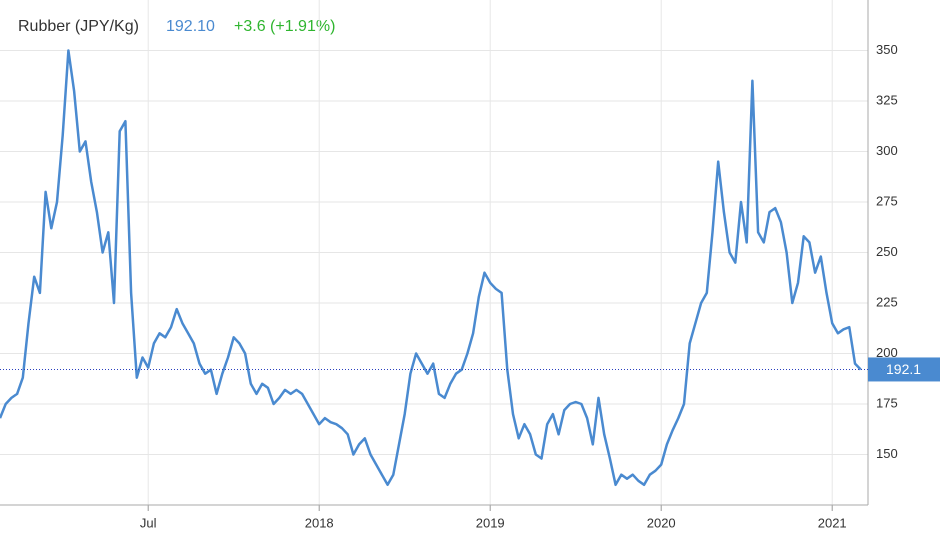 The height and width of the screenshot is (535, 940). Describe the element at coordinates (887, 352) in the screenshot. I see `y-tick-label: 200` at that location.